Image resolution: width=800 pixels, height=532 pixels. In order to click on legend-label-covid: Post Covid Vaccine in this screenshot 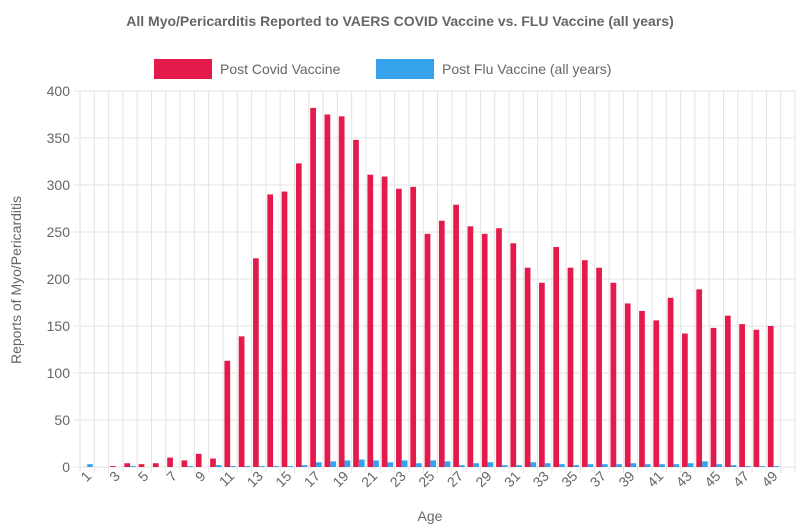, I will do `click(280, 69)`.